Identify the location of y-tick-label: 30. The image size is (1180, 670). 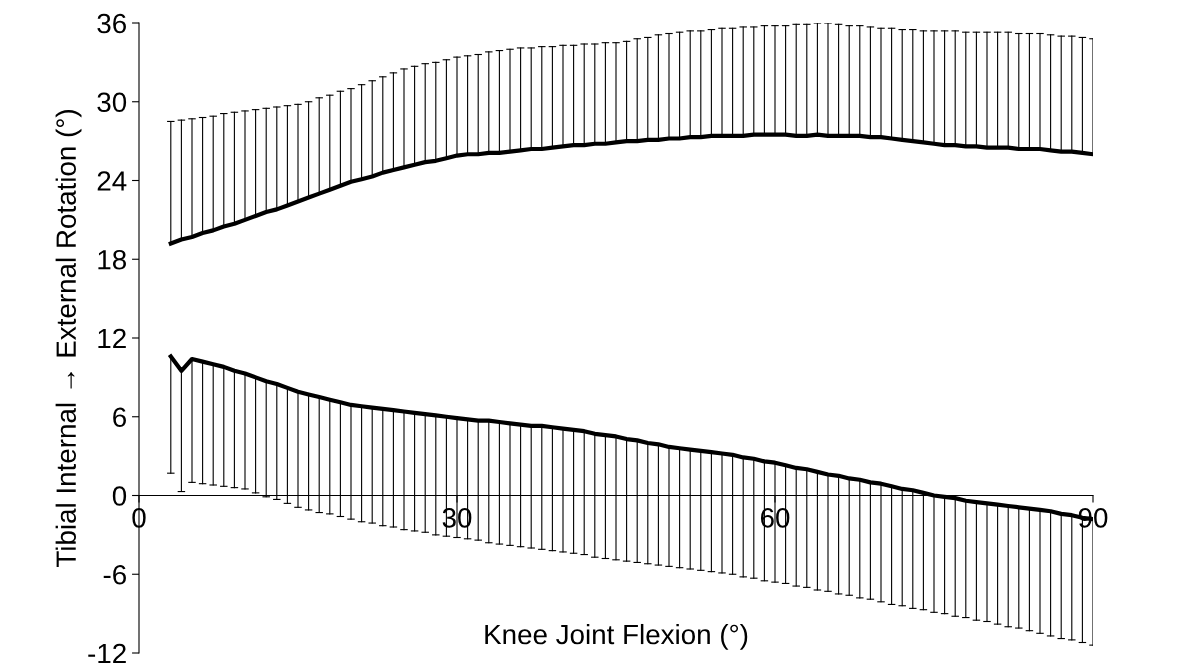
(112, 102).